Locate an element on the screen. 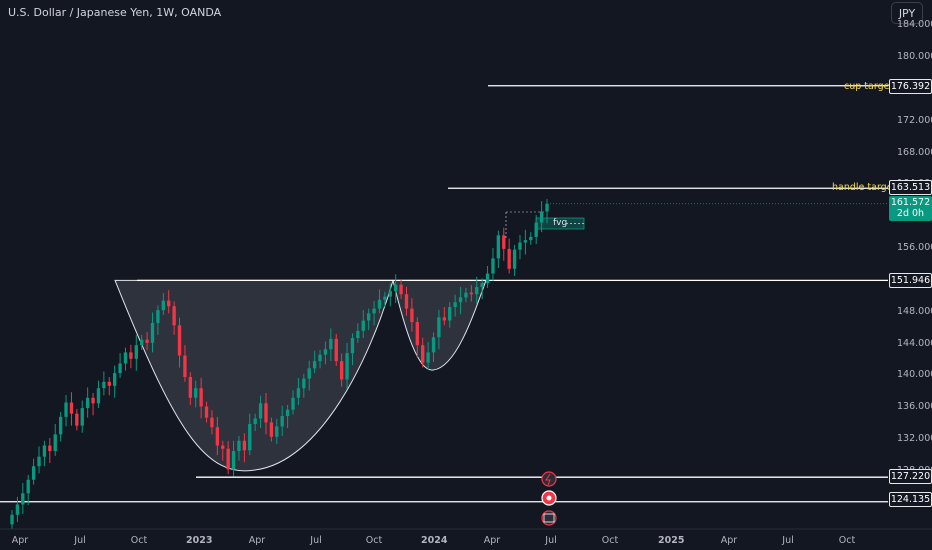 This screenshot has height=550, width=932. y-tick-label: 180.000 is located at coordinates (914, 56).